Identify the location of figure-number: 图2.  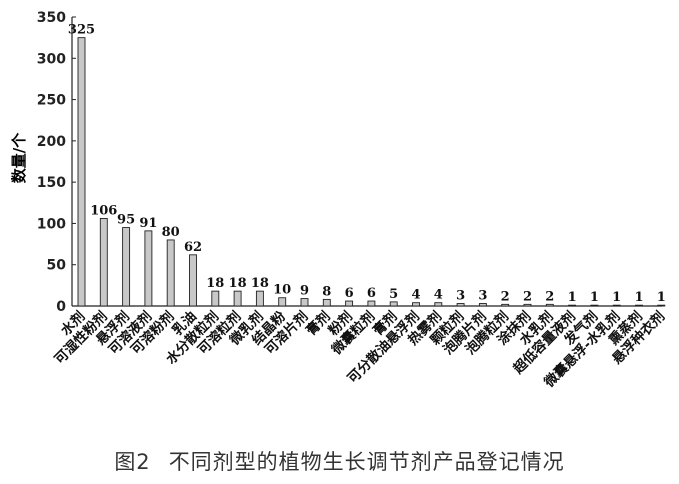
(132, 462).